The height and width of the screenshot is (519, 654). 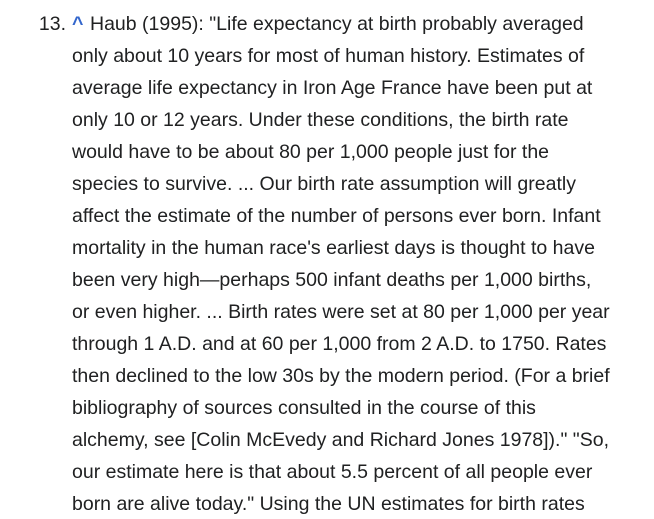 I want to click on backlink-caret-icon: ^, so click(x=78, y=24).